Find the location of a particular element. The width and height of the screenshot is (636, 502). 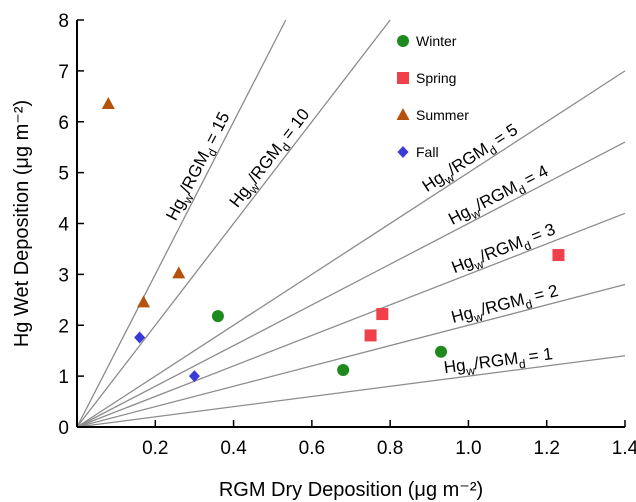

y-tick-label: 3 is located at coordinates (63, 275).